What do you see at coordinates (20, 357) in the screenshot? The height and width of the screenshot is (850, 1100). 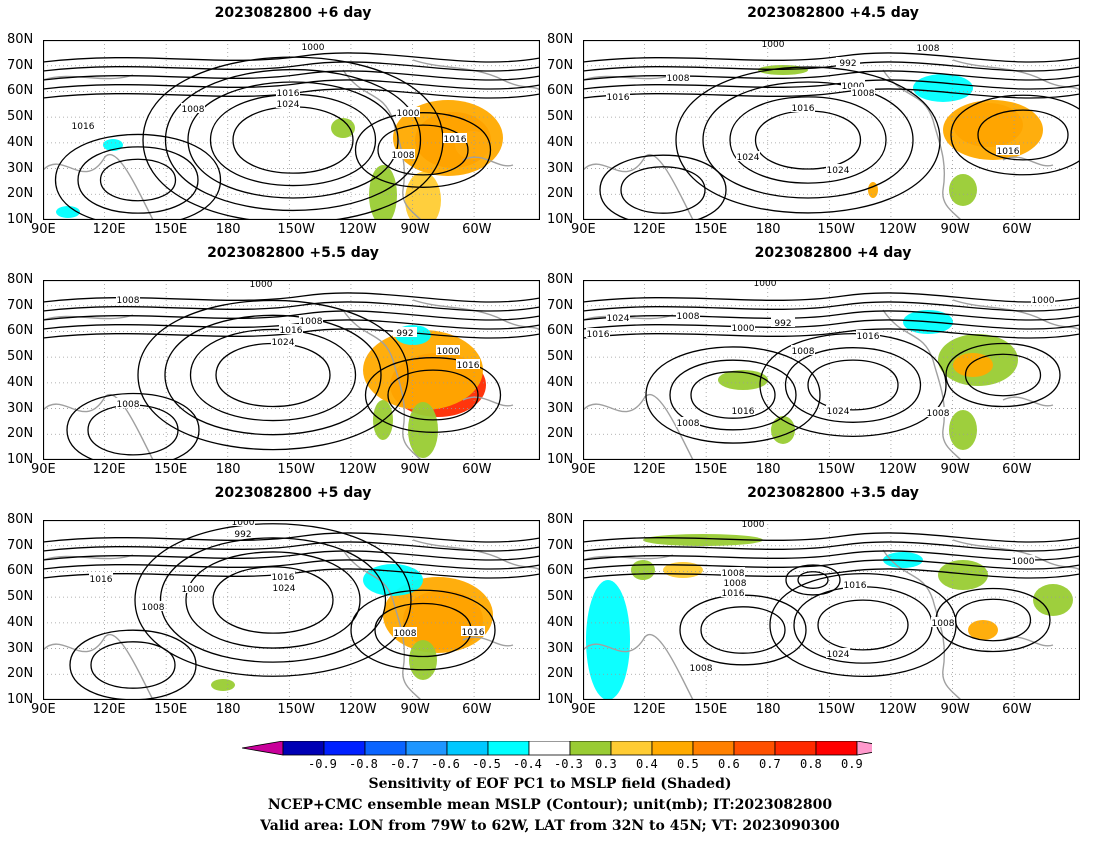 I see `lat-tick-label: 50N` at bounding box center [20, 357].